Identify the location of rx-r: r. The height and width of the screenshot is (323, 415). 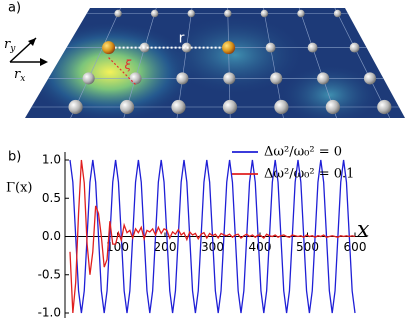
(17, 74).